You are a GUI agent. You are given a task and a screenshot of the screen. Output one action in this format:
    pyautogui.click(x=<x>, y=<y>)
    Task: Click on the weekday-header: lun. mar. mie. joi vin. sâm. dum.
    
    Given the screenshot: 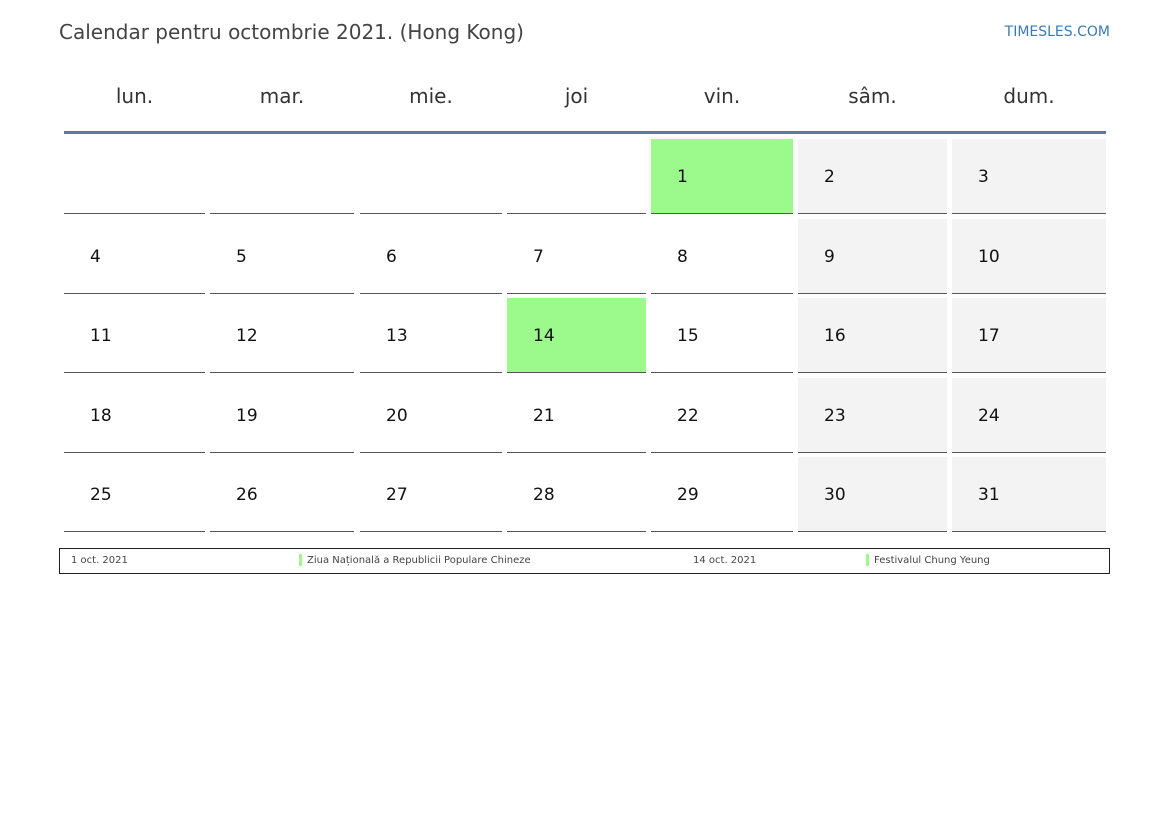 What is the action you would take?
    pyautogui.click(x=585, y=99)
    